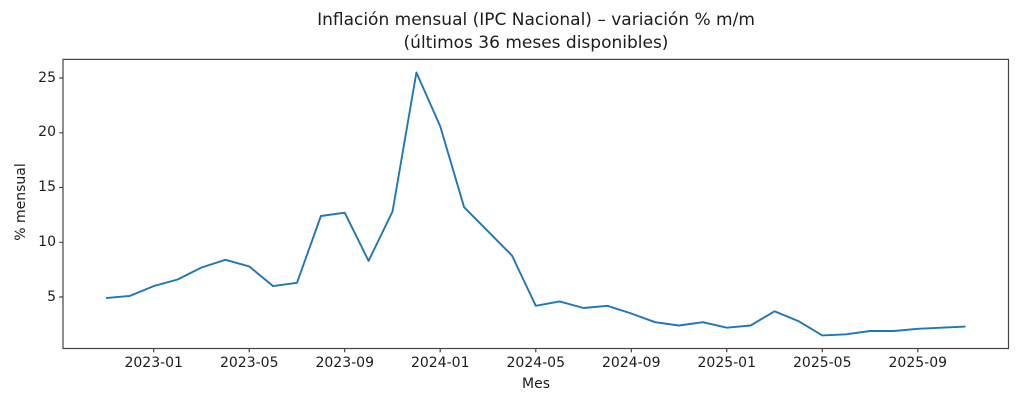 The width and height of the screenshot is (1024, 410). I want to click on x-tick-label-2023-09: 2023-09, so click(344, 363).